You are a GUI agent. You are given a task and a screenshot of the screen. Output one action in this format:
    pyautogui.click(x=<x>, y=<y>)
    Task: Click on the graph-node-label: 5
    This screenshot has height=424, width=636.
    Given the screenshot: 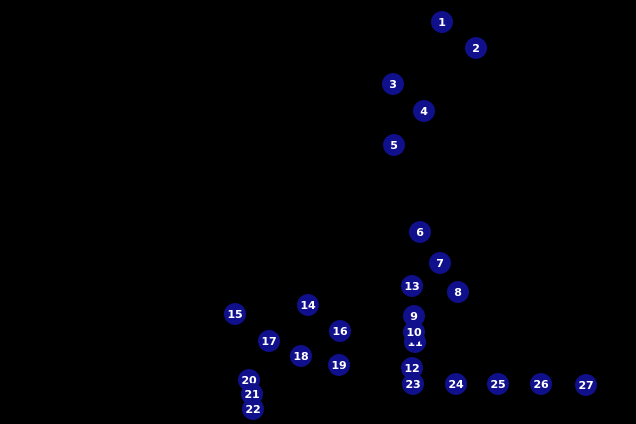 What is the action you would take?
    pyautogui.click(x=394, y=145)
    